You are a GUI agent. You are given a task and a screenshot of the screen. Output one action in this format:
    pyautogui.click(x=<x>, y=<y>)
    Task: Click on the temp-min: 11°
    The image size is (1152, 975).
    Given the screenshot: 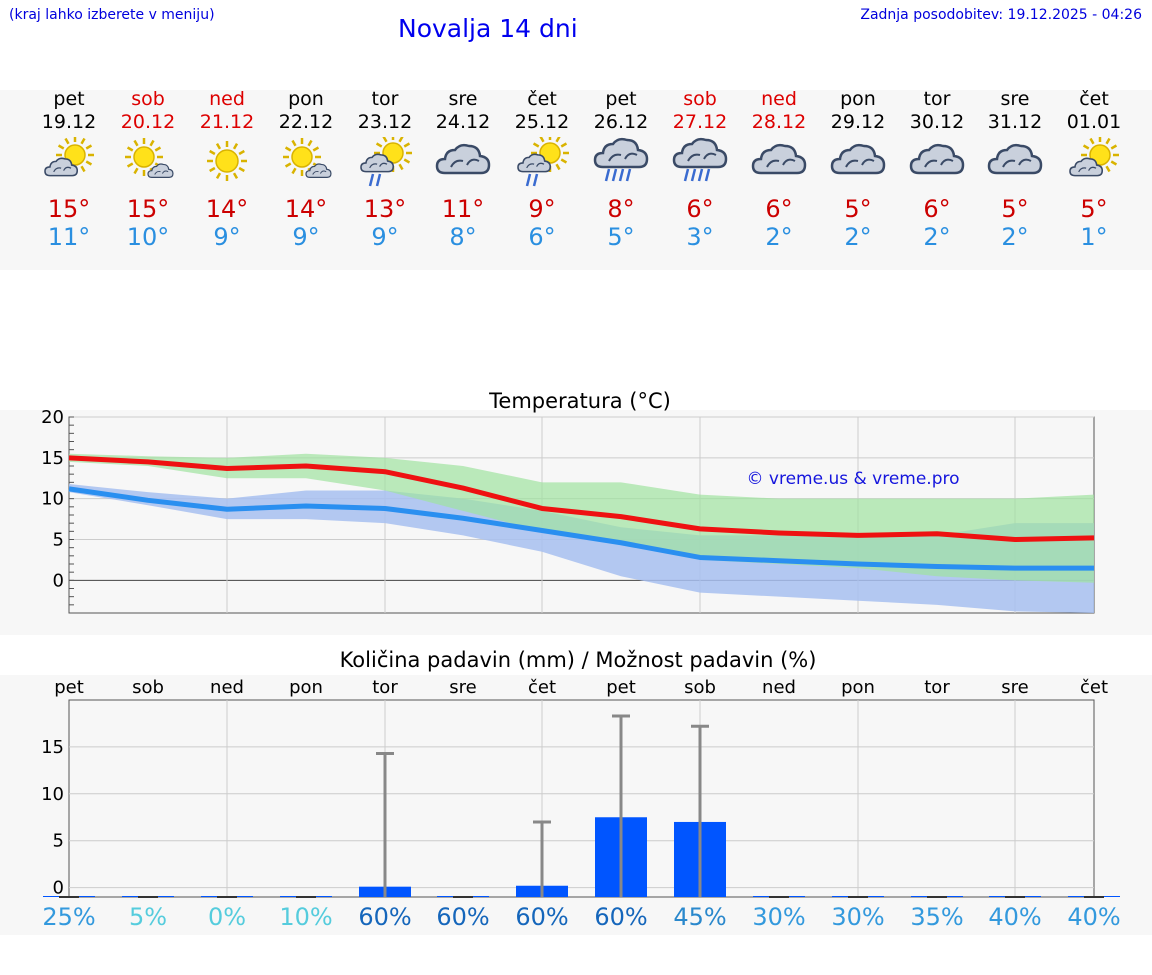 What is the action you would take?
    pyautogui.click(x=69, y=237)
    